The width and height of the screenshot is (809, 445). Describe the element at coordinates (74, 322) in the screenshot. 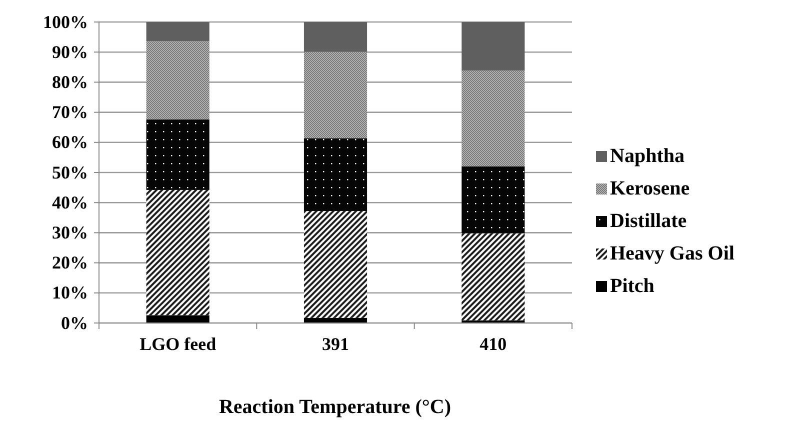

I see `y-tick-label: 0%` at that location.